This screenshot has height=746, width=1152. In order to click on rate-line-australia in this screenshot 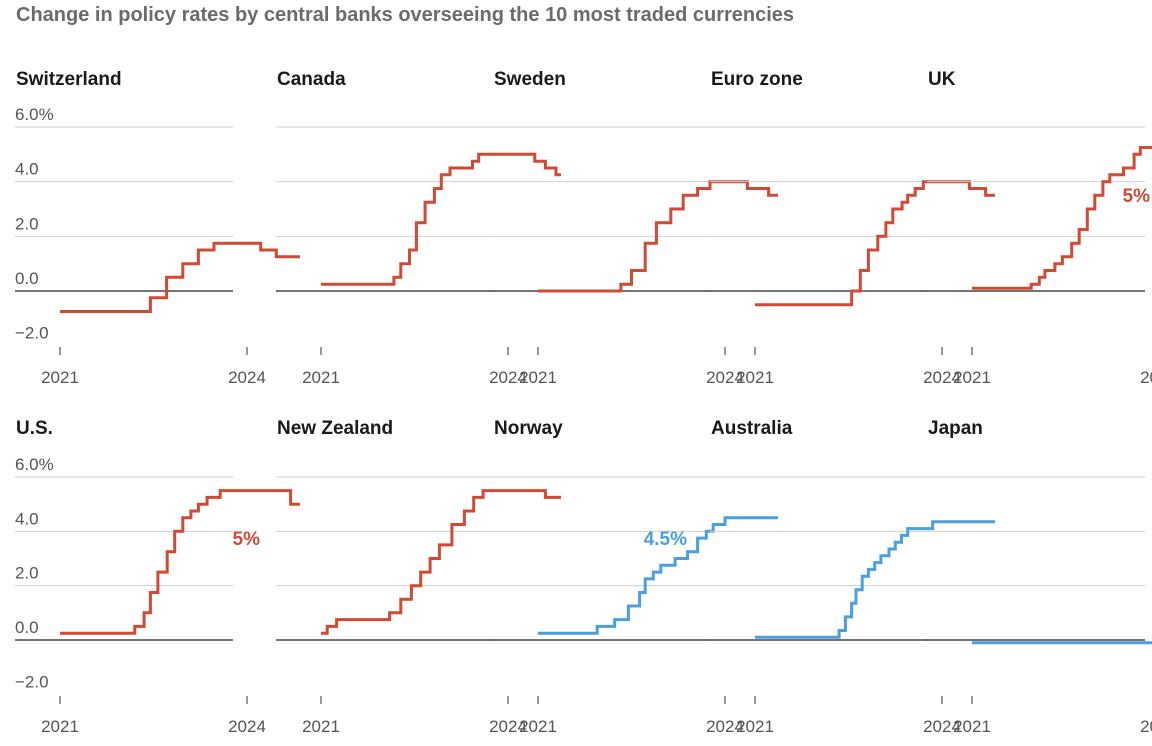, I will do `click(875, 579)`.